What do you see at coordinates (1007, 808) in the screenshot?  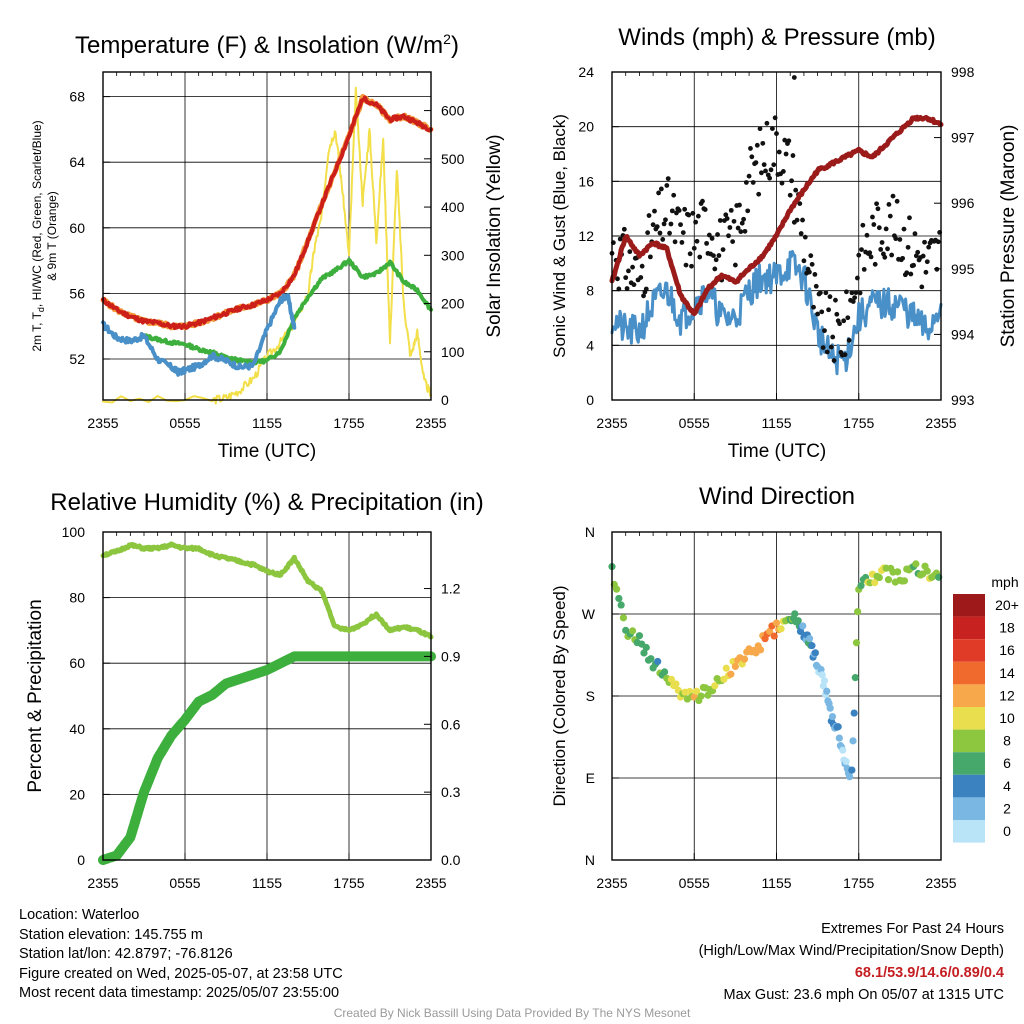 I see `colorbar-tick-label: 2` at bounding box center [1007, 808].